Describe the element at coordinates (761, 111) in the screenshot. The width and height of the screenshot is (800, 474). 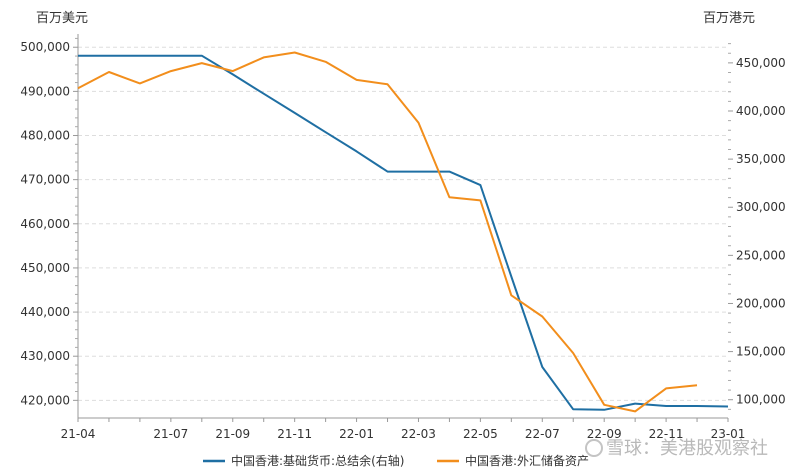
I see `right-tick-label: 400,000` at that location.